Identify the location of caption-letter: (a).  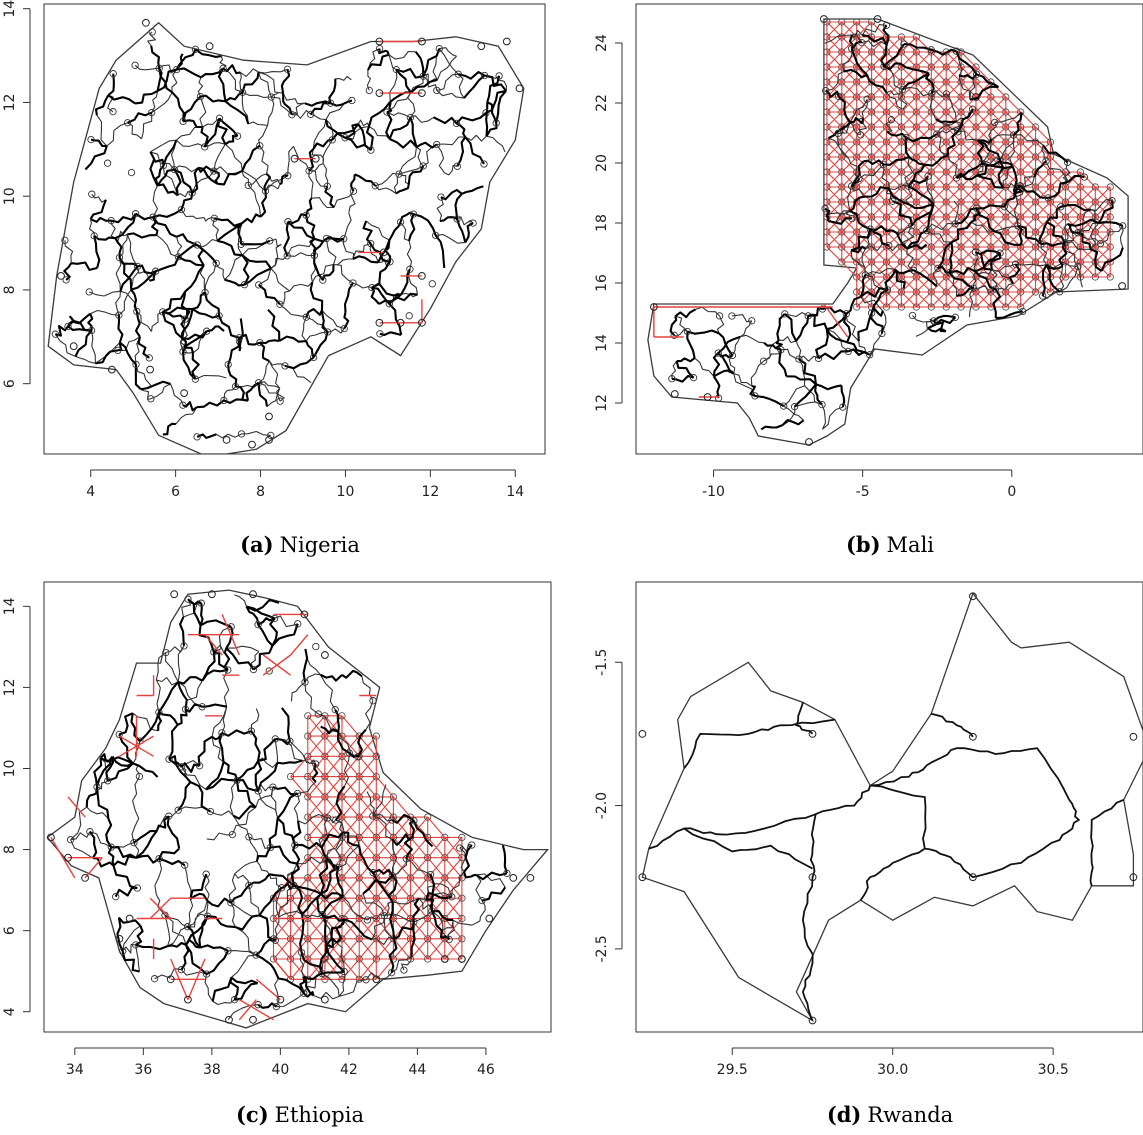
(256, 544).